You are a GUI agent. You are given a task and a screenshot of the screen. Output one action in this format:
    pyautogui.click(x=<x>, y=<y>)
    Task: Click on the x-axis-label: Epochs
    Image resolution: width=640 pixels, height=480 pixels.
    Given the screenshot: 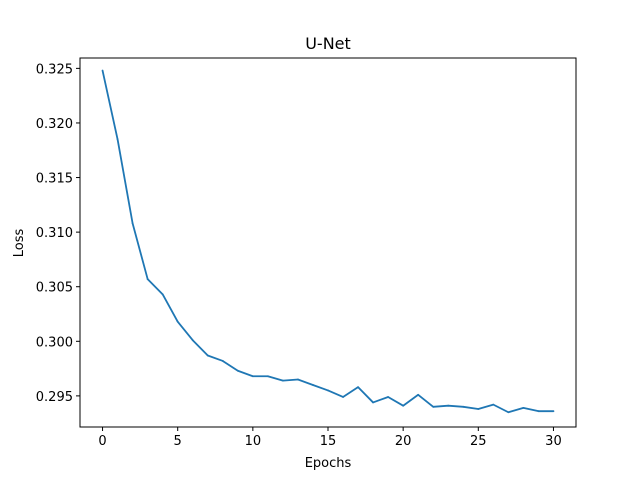 What is the action you would take?
    pyautogui.click(x=328, y=463)
    